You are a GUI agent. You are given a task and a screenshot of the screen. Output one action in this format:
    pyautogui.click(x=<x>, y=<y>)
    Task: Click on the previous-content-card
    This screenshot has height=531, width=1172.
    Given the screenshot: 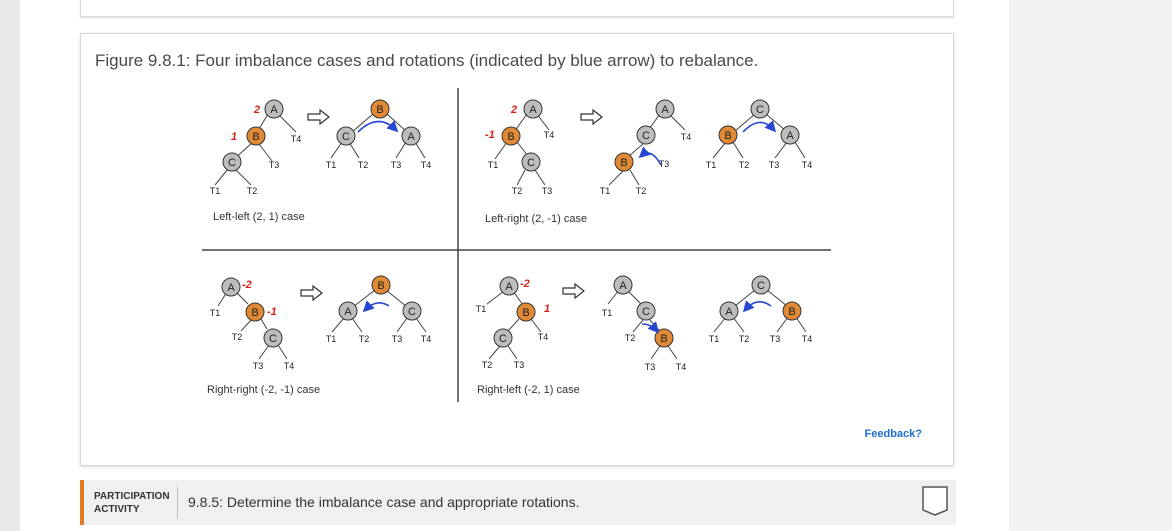 What is the action you would take?
    pyautogui.click(x=517, y=8)
    